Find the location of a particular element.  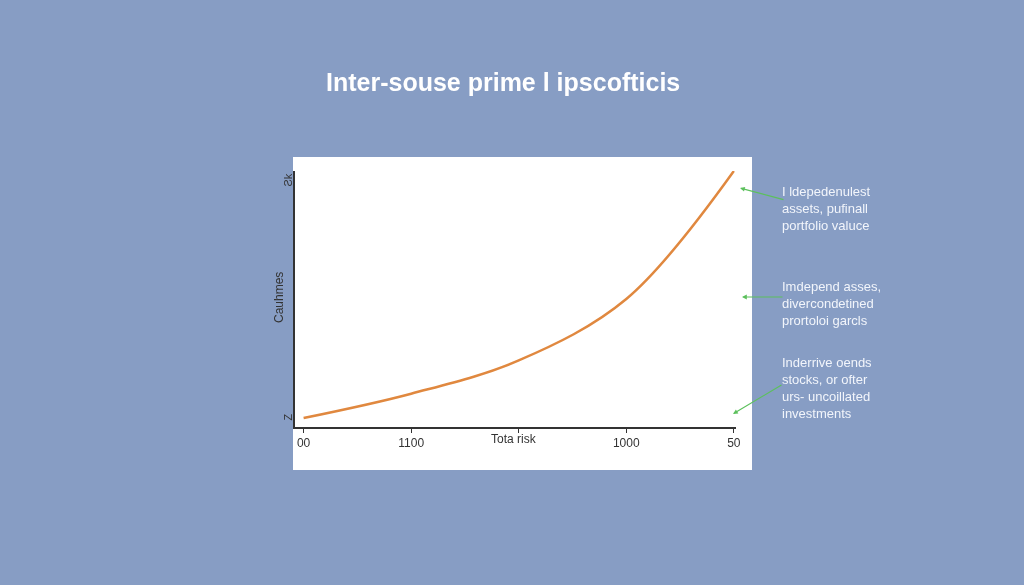

x-tick-label: 00 is located at coordinates (303, 443).